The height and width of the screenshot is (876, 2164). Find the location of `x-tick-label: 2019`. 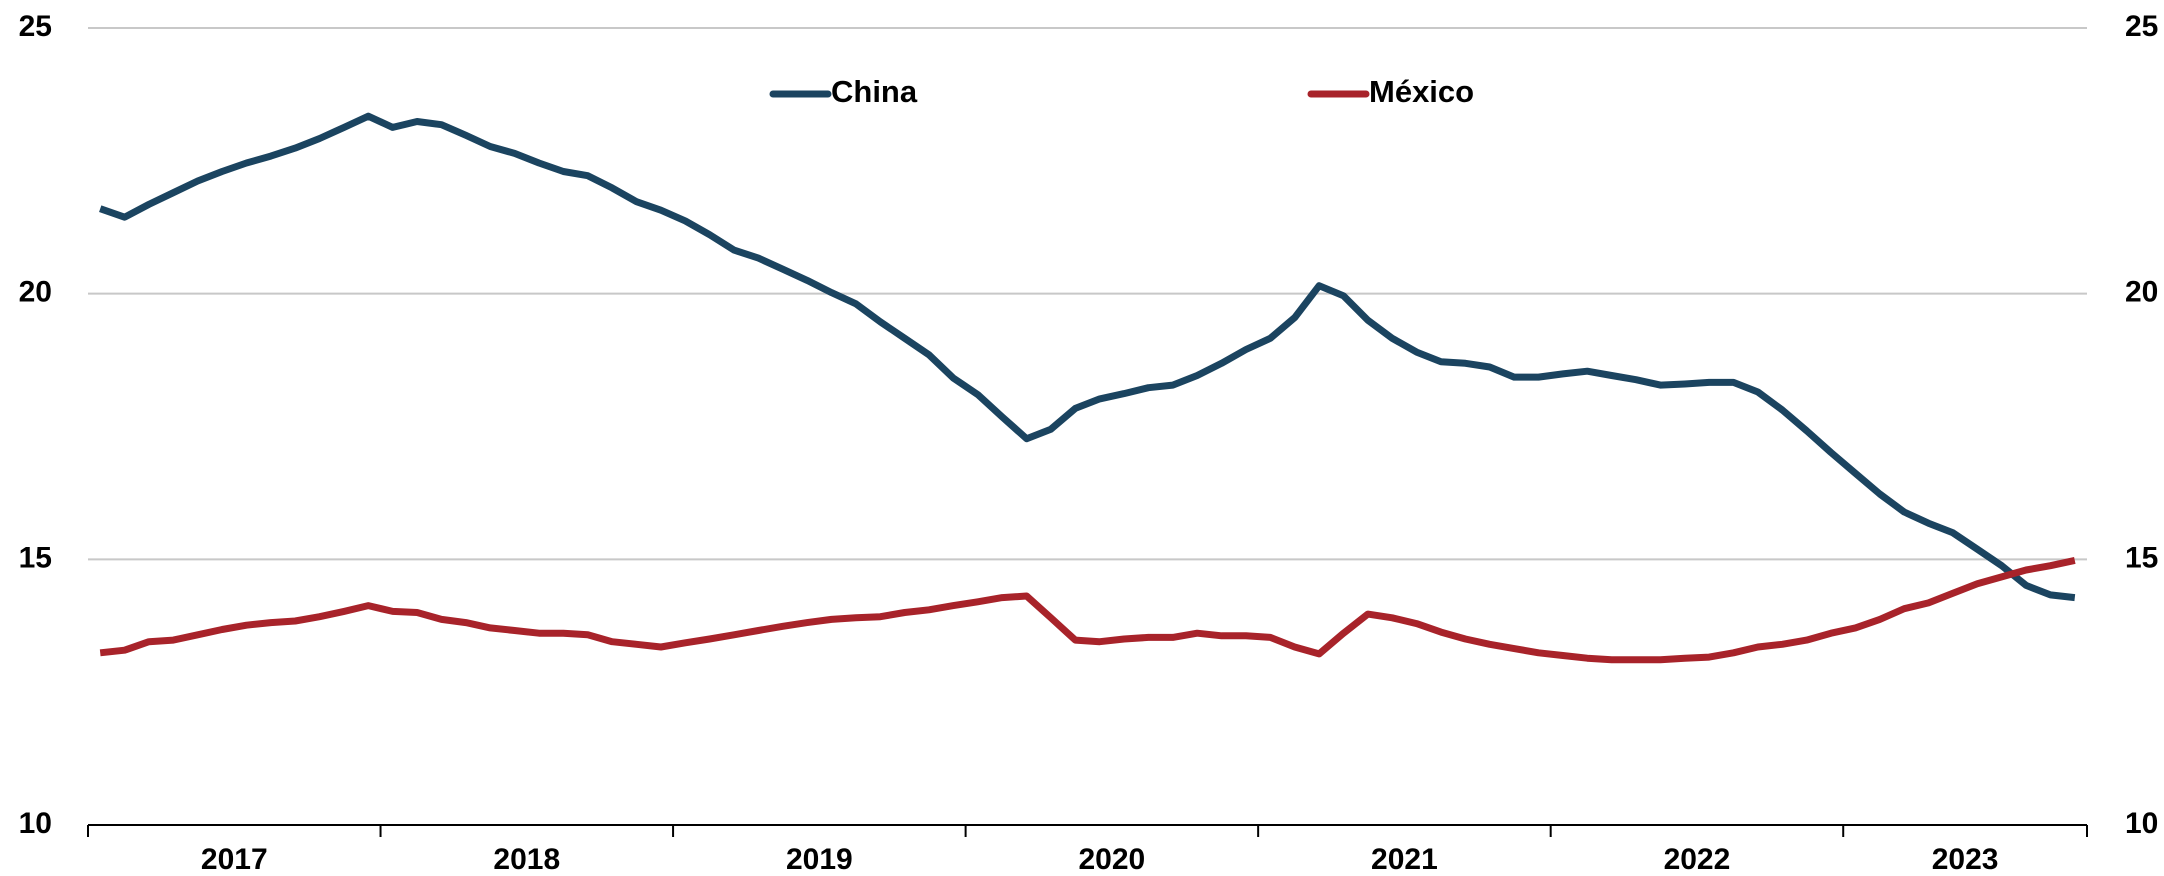

x-tick-label: 2019 is located at coordinates (819, 859).